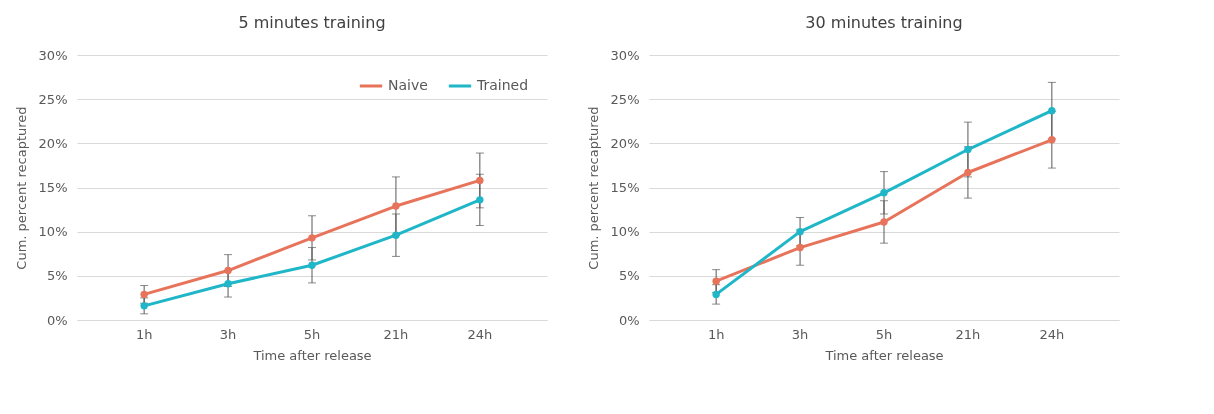 The image size is (1214, 414). What do you see at coordinates (408, 85) in the screenshot?
I see `legend-label: Naive` at bounding box center [408, 85].